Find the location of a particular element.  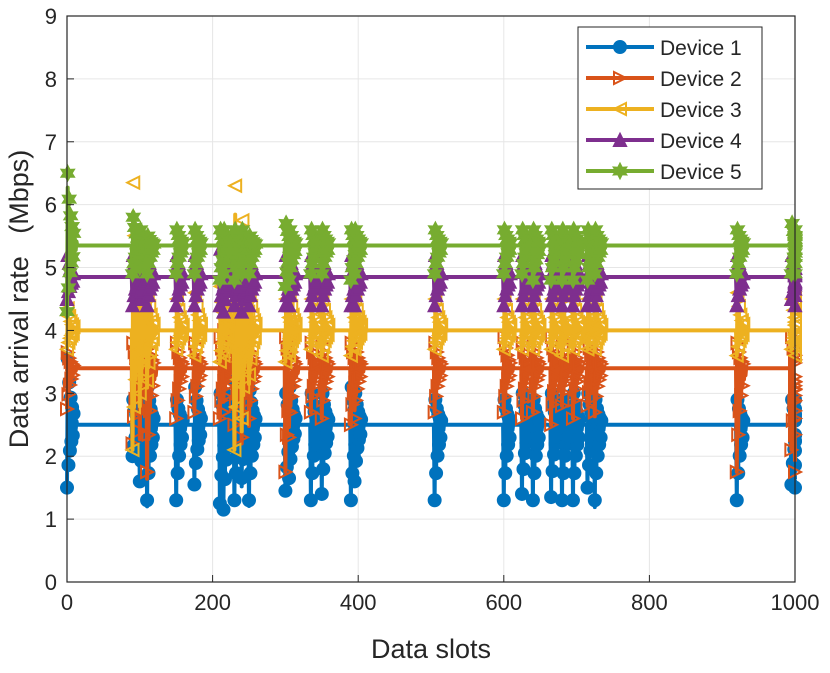

y-tick-label: 6 is located at coordinates (51, 205).